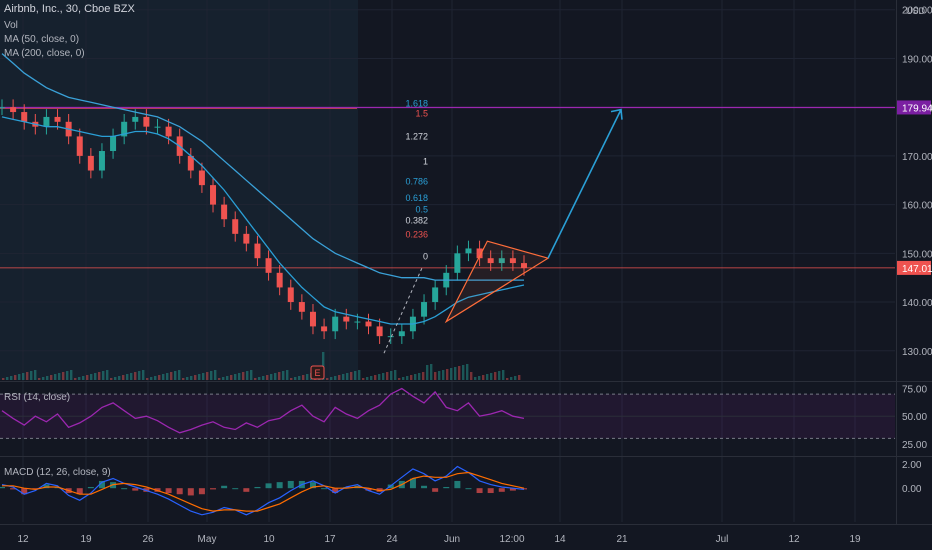  I want to click on rsi-tick-label: 50.00, so click(914, 417).